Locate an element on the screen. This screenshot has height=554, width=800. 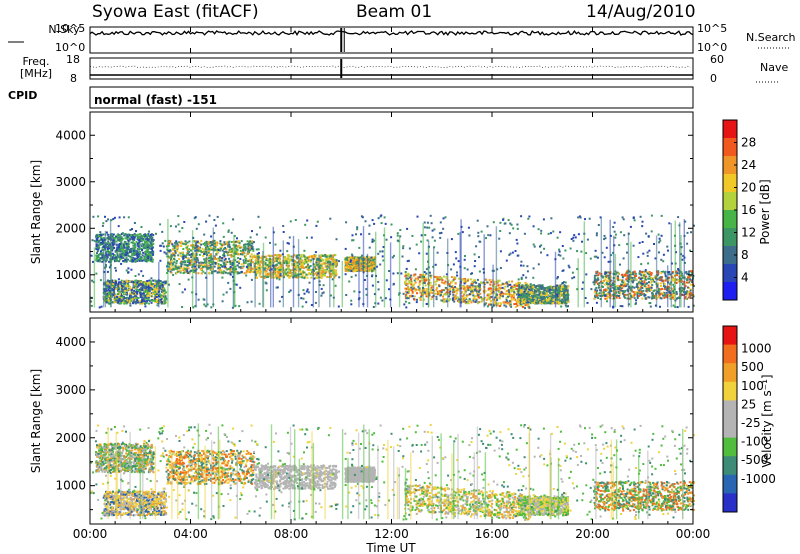
colorbar-tick-label: 1000 is located at coordinates (756, 349).